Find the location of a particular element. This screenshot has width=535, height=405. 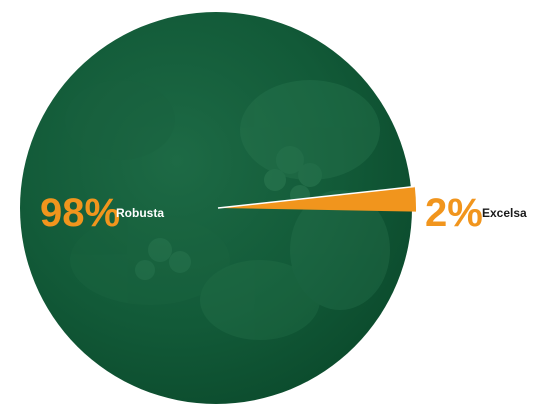

pie-slice-excelsa is located at coordinates (317, 199).